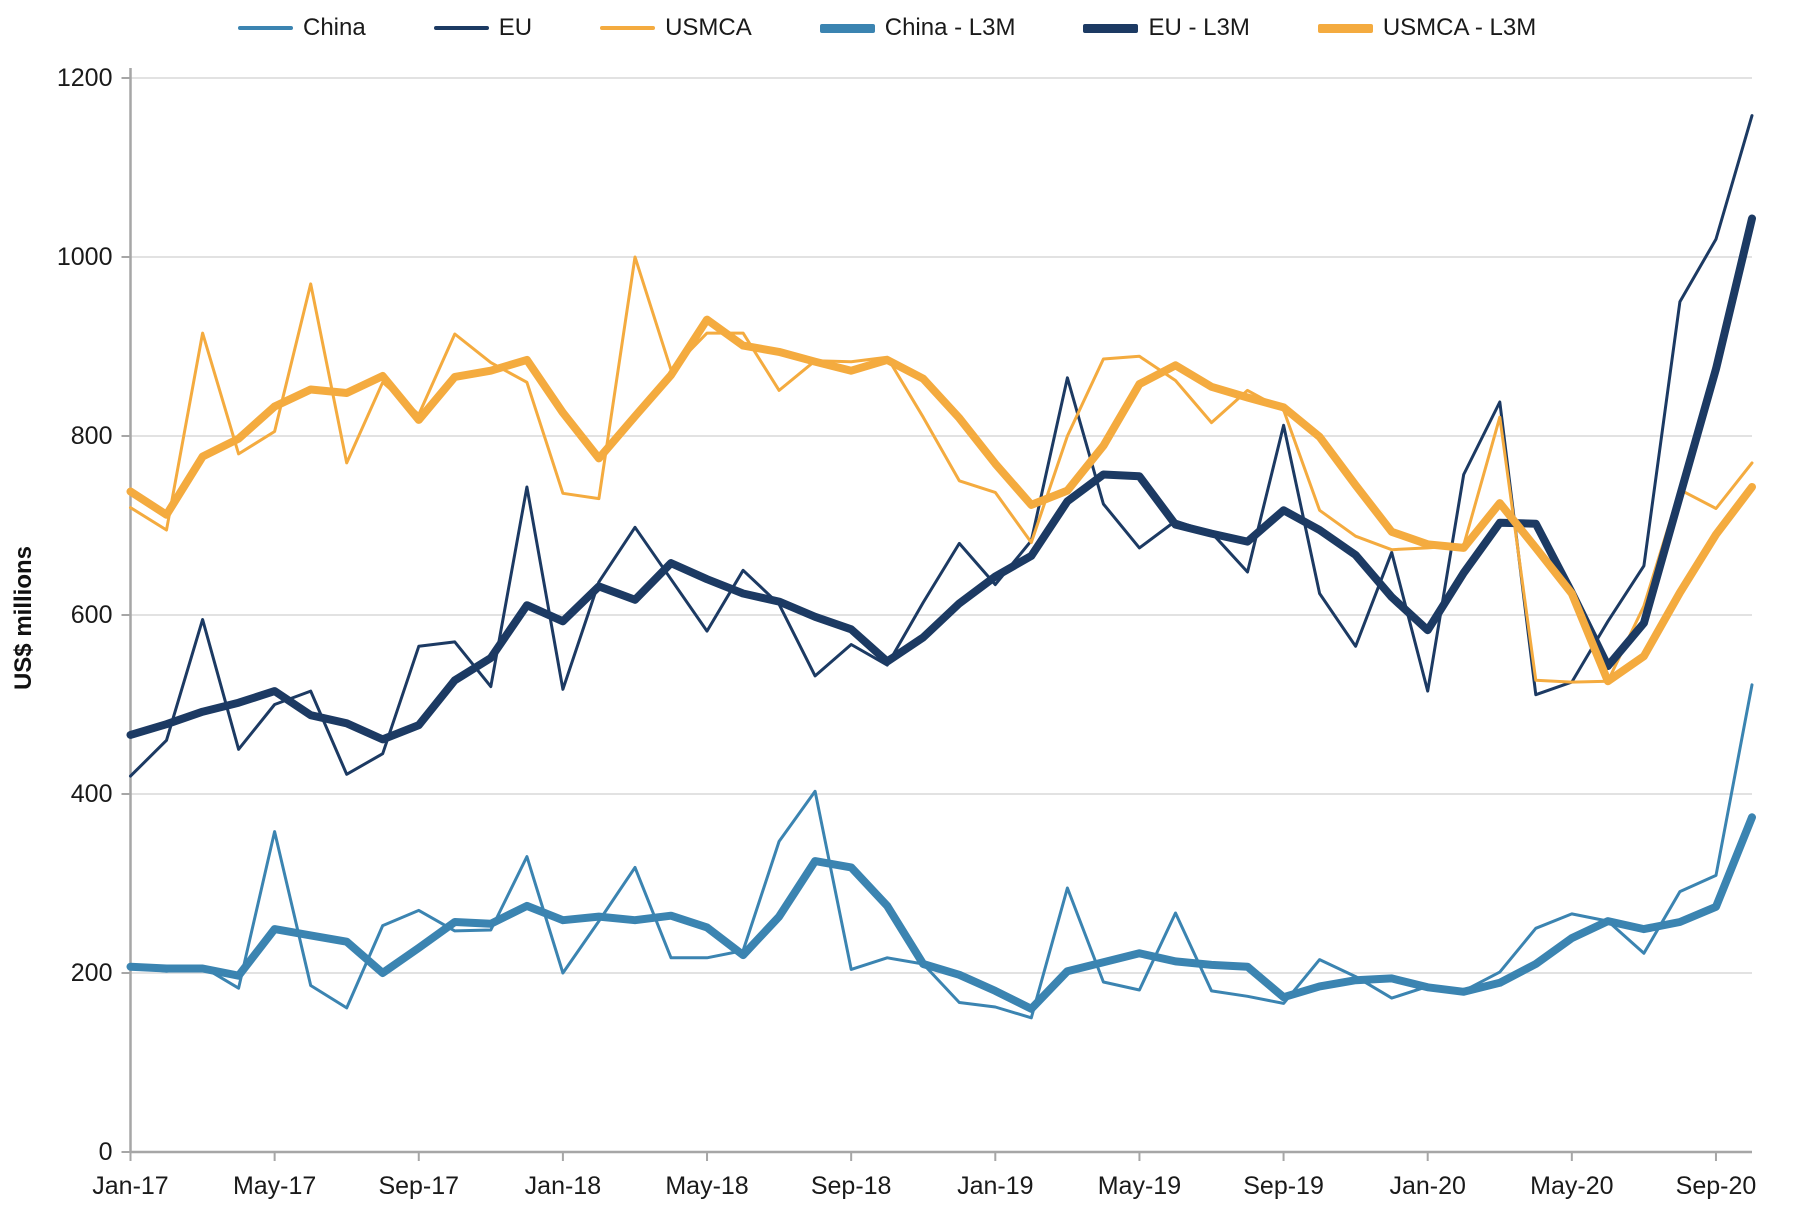 The height and width of the screenshot is (1214, 1810). Describe the element at coordinates (706, 1186) in the screenshot. I see `x-tick-label-May-18: May-18` at that location.